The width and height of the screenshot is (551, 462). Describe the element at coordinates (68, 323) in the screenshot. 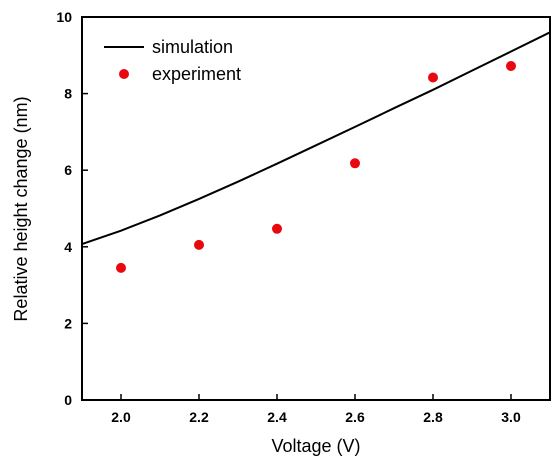

I see `y-tick-label: 2` at that location.